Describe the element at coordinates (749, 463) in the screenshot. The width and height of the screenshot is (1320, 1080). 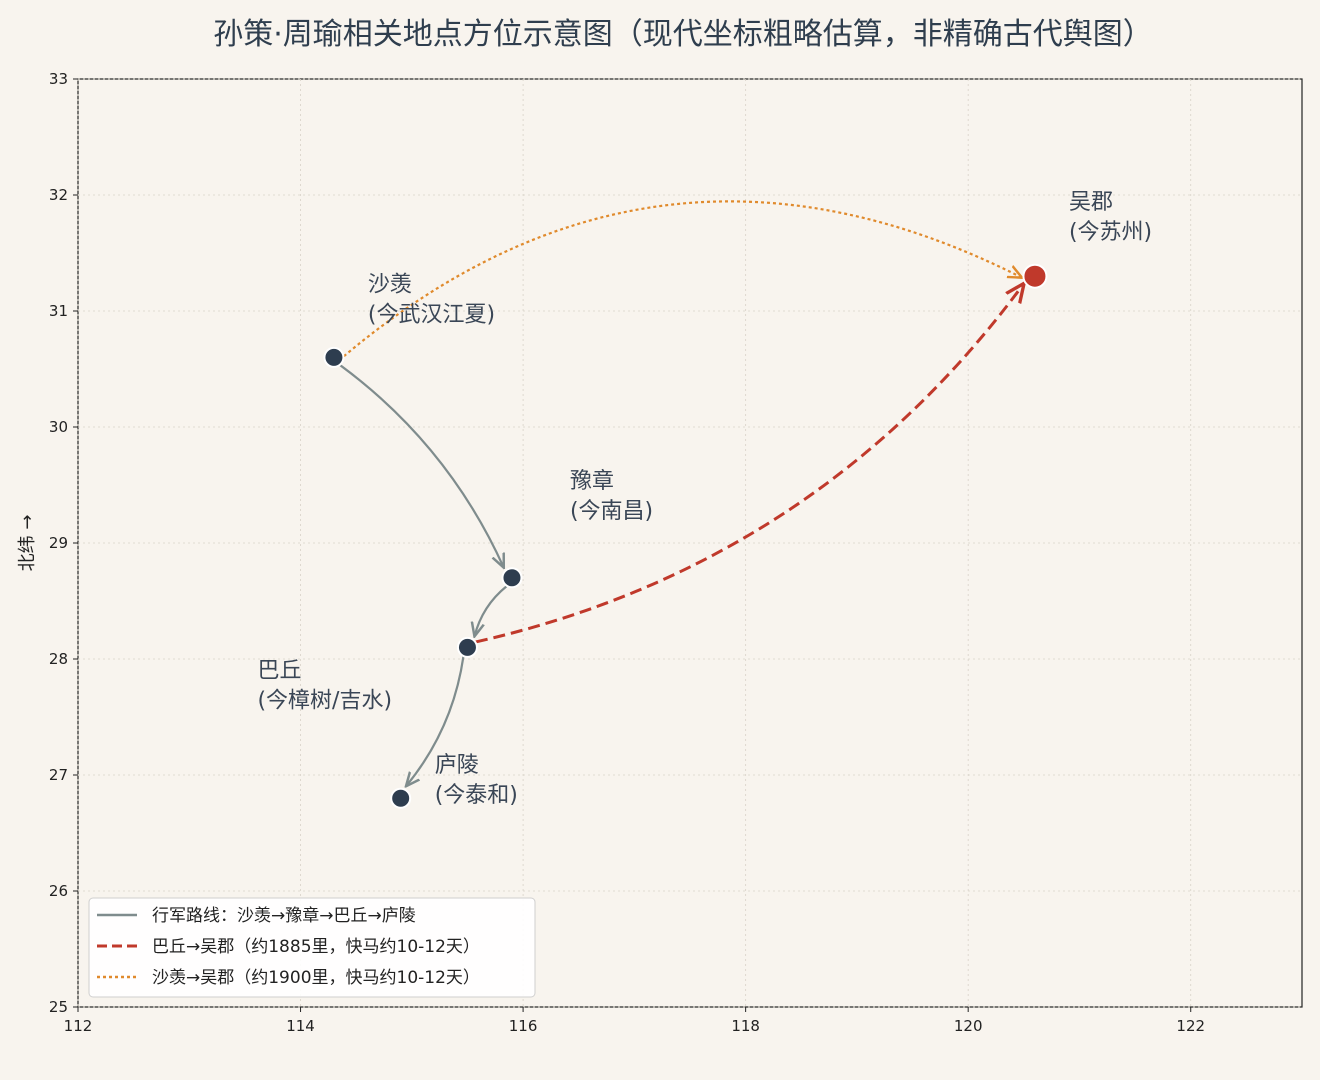
I see `route-segment-route1` at that location.